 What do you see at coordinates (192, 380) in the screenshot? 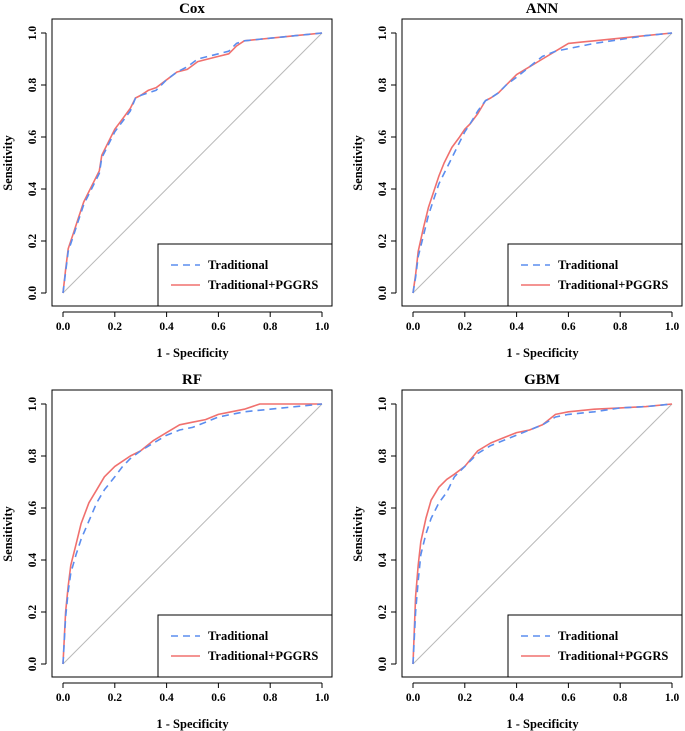
I see `panel-title: RF` at bounding box center [192, 380].